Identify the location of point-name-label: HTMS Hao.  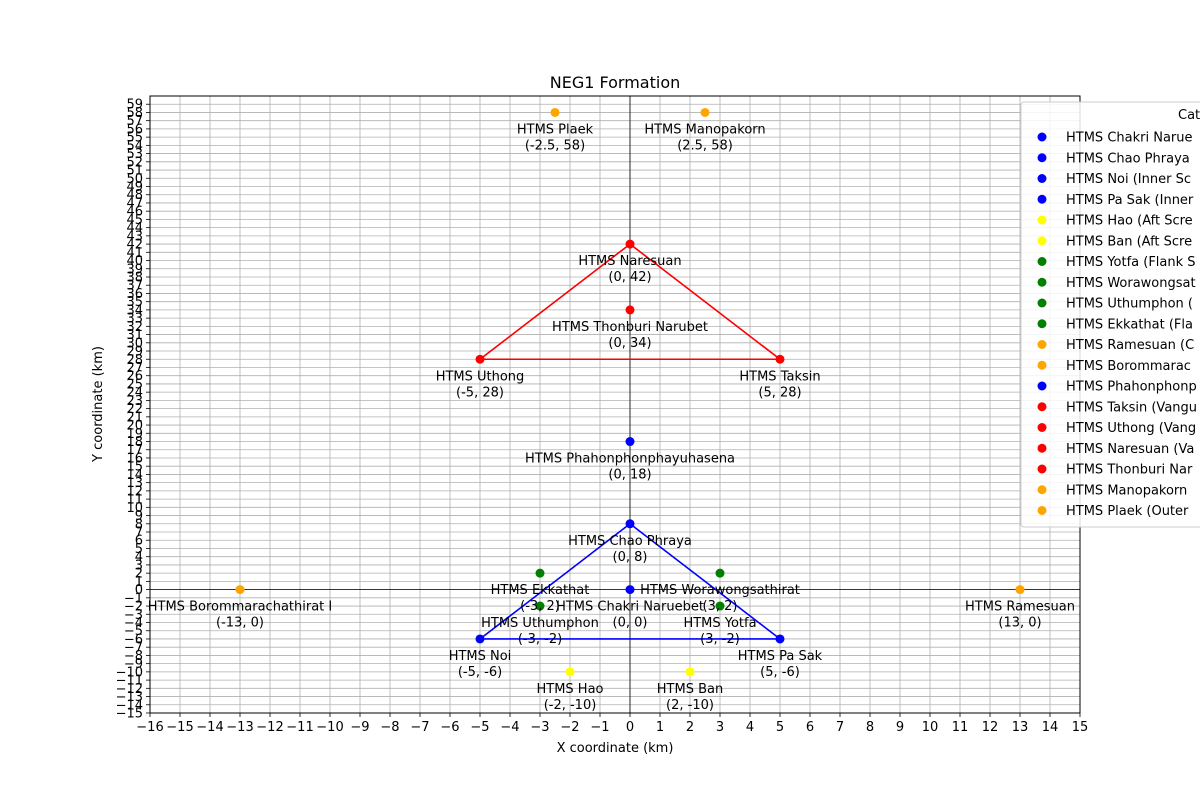
(569, 689).